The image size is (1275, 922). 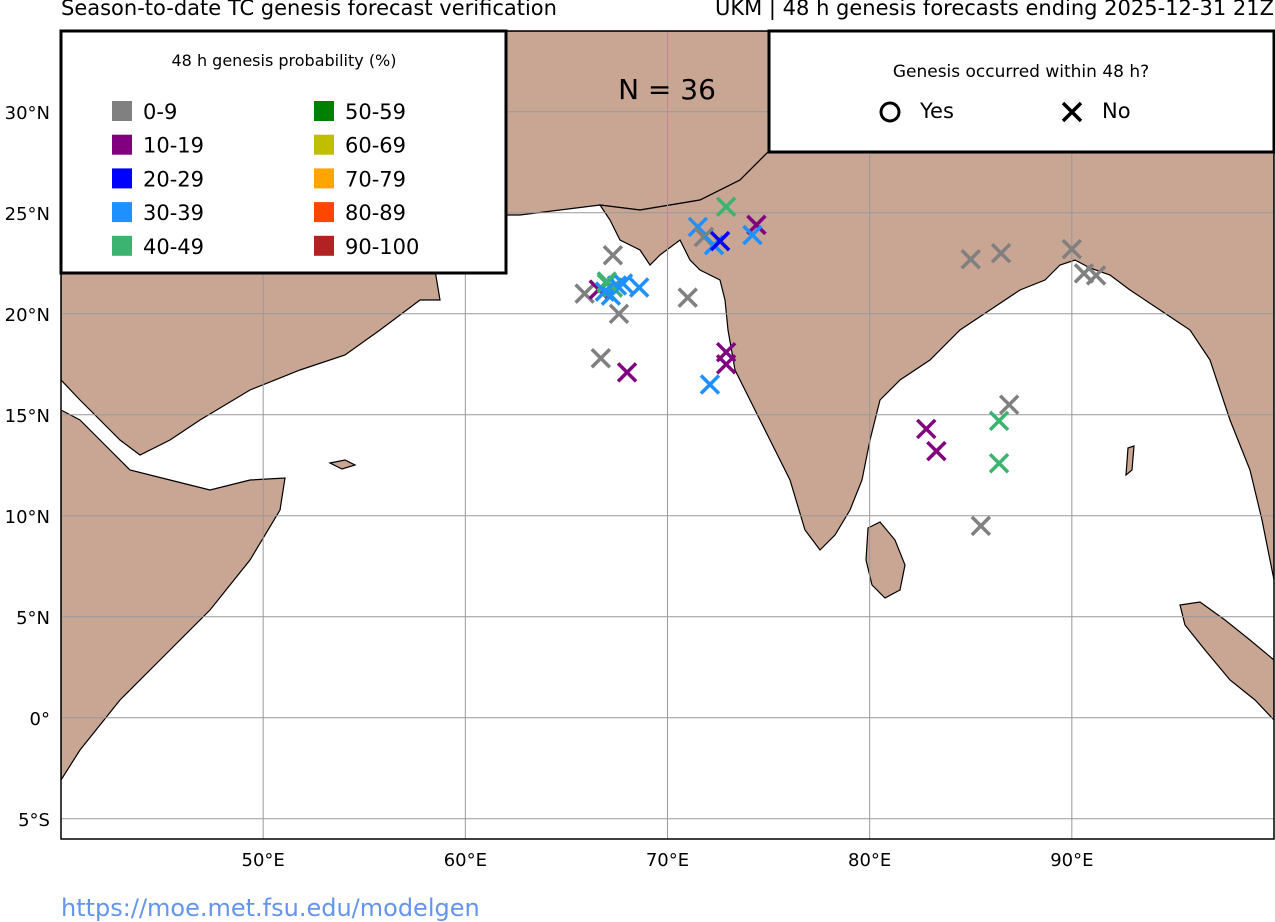 What do you see at coordinates (160, 112) in the screenshot?
I see `legend-bin-label: 0-9` at bounding box center [160, 112].